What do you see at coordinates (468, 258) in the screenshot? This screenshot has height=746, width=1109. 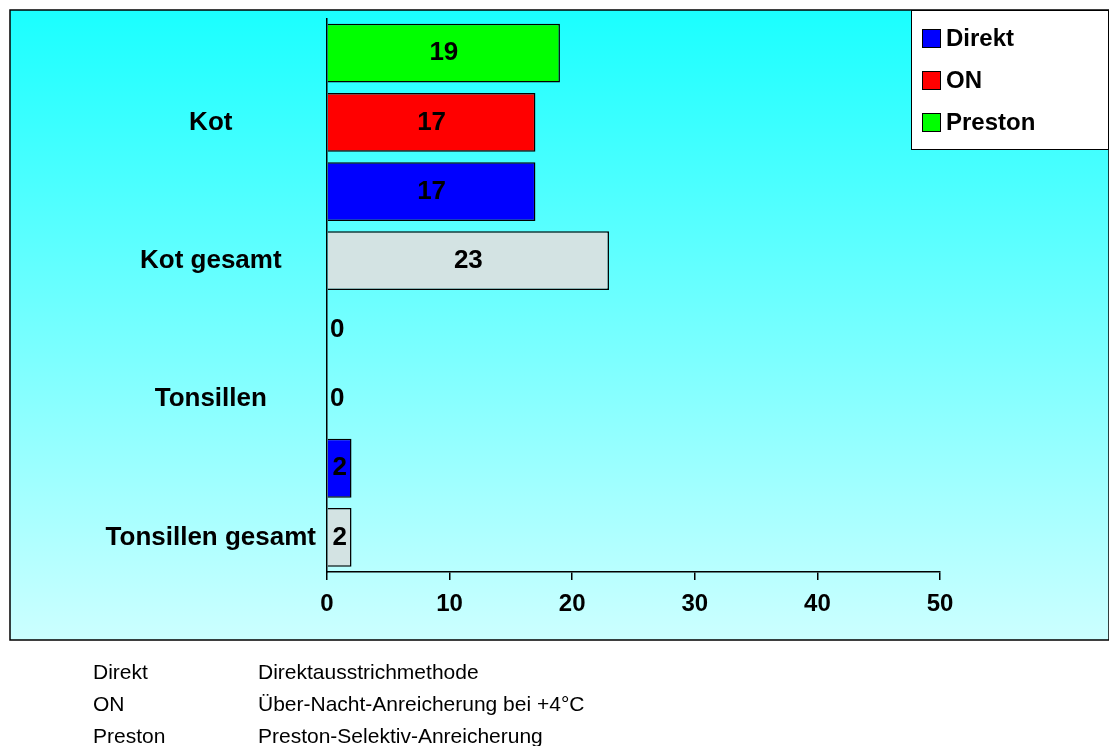 I see `data-label: 23` at bounding box center [468, 258].